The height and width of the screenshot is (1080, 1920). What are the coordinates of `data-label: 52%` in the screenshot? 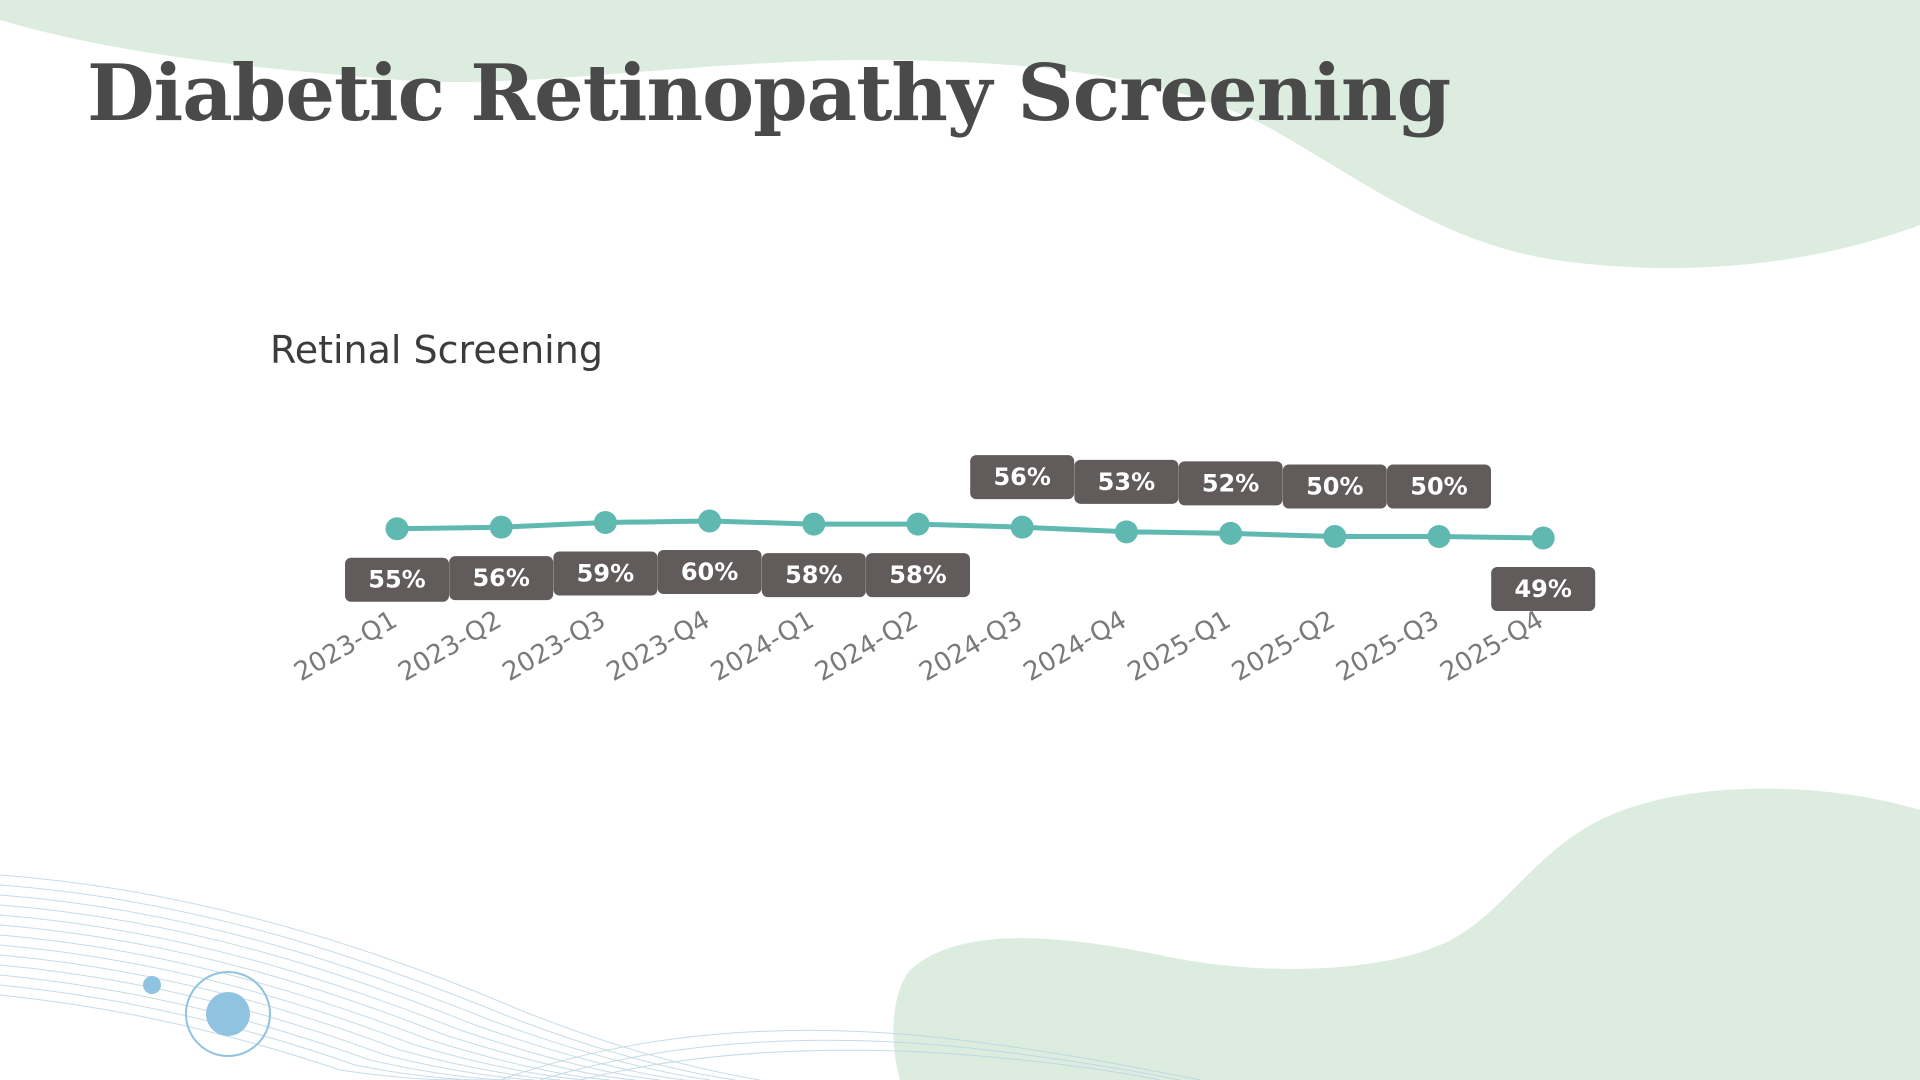 It's located at (1230, 483).